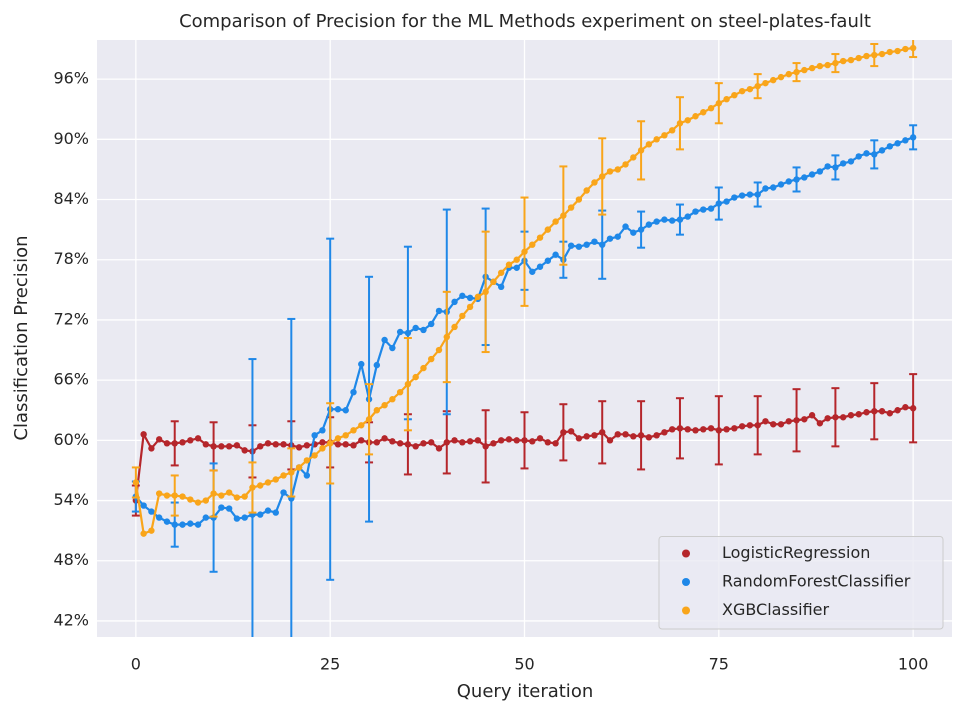  Describe the element at coordinates (71, 499) in the screenshot. I see `y-tick-label: 54%` at that location.